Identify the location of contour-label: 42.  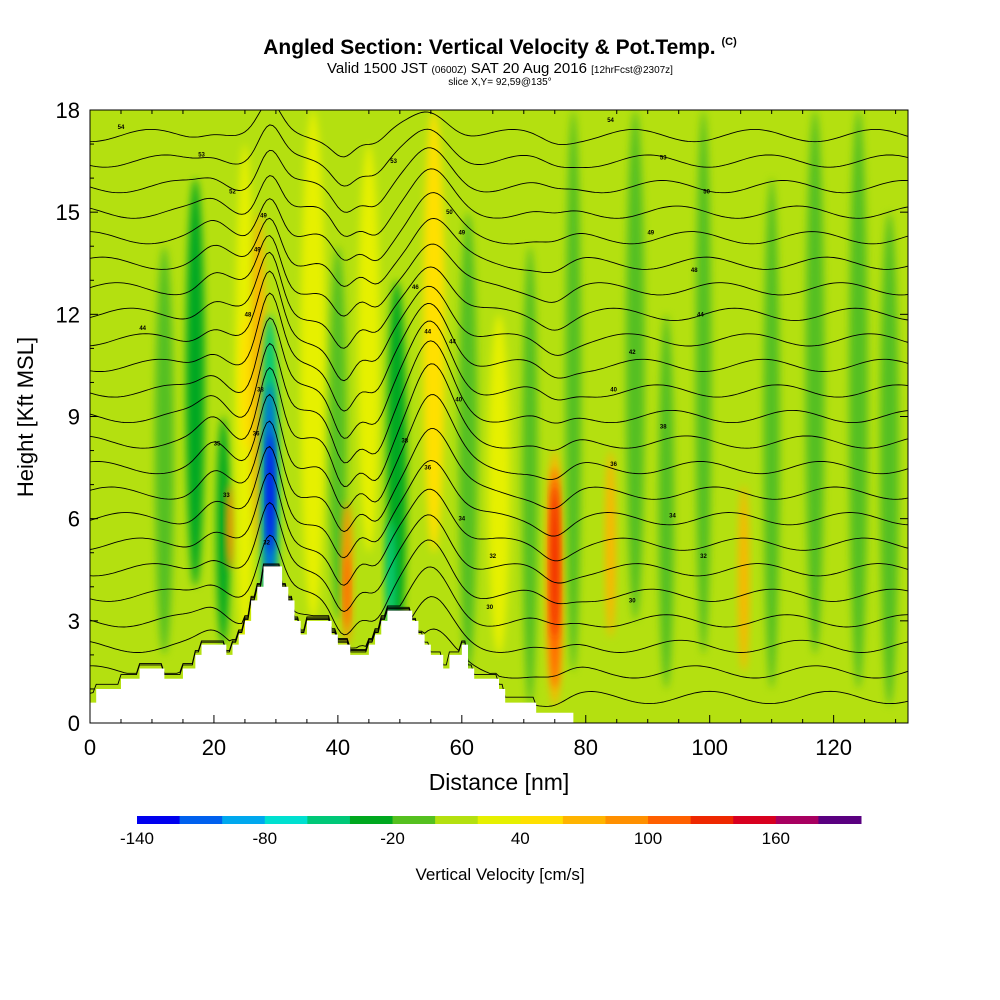
(632, 353).